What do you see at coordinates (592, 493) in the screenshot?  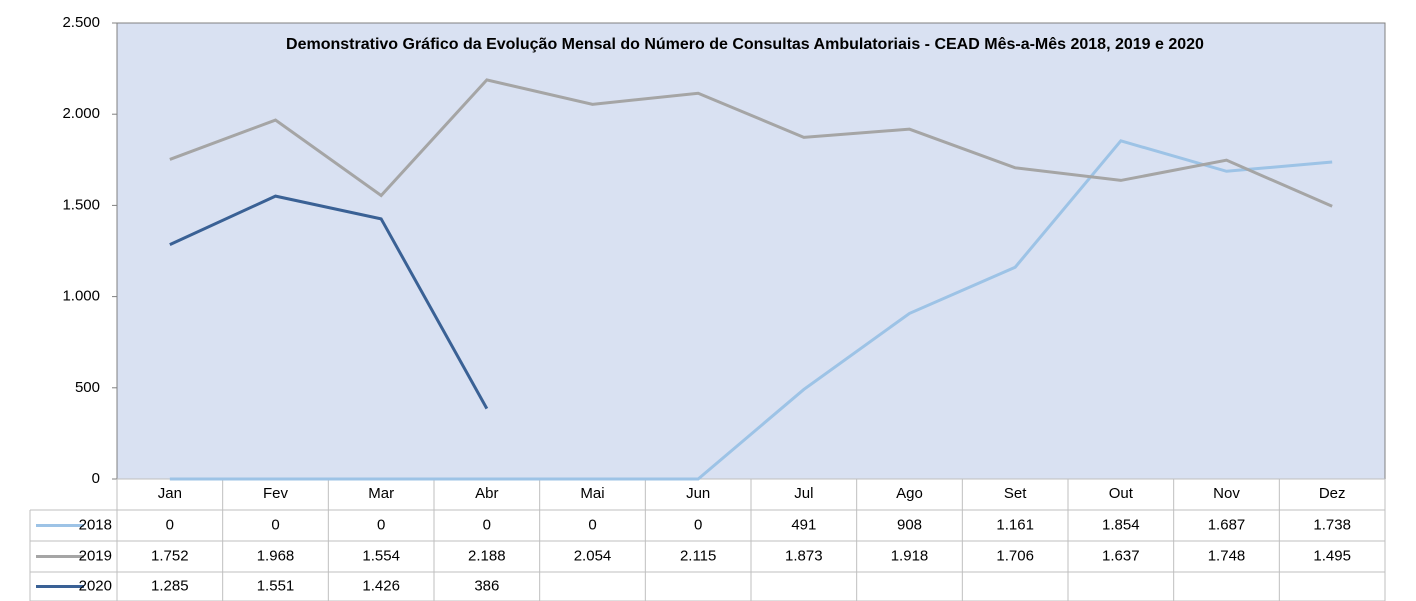 I see `x-tick-label: Mai` at bounding box center [592, 493].